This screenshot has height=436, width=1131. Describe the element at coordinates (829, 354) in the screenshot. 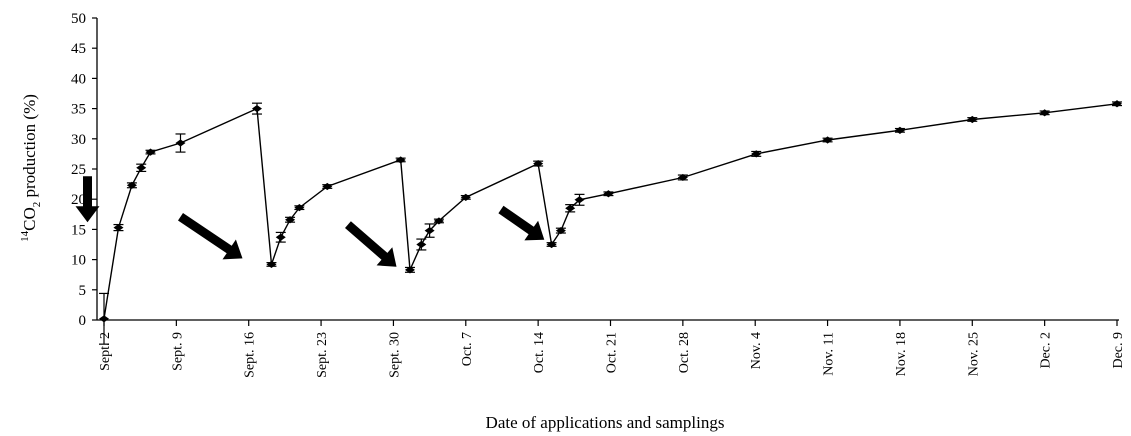

I see `x-tick-label: Nov. 11` at that location.